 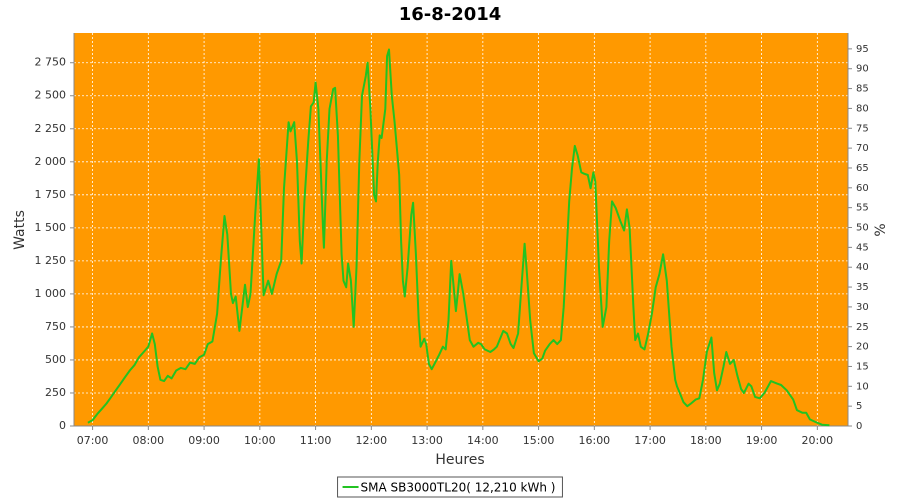 What do you see at coordinates (862, 148) in the screenshot?
I see `y2-tick-label: 70` at bounding box center [862, 148].